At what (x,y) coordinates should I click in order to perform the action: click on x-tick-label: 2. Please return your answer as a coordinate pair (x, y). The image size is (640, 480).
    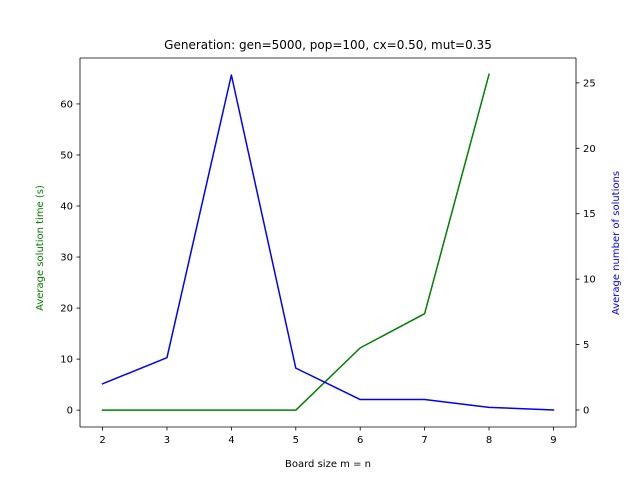
    Looking at the image, I should click on (102, 440).